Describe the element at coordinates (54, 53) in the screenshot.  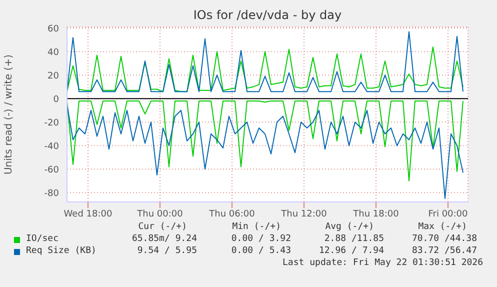
I see `y-tick-label: 40` at that location.